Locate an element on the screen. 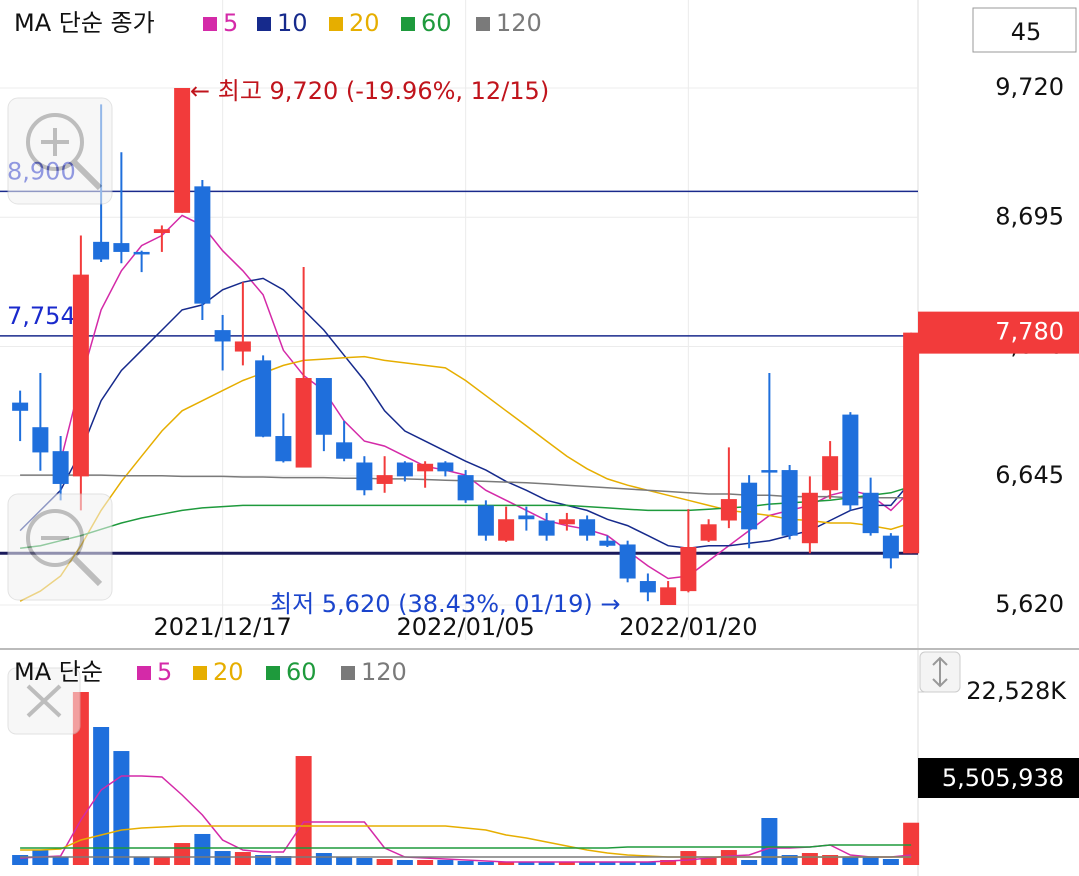 Image resolution: width=1079 pixels, height=876 pixels. visible-count: 45 is located at coordinates (1026, 32).